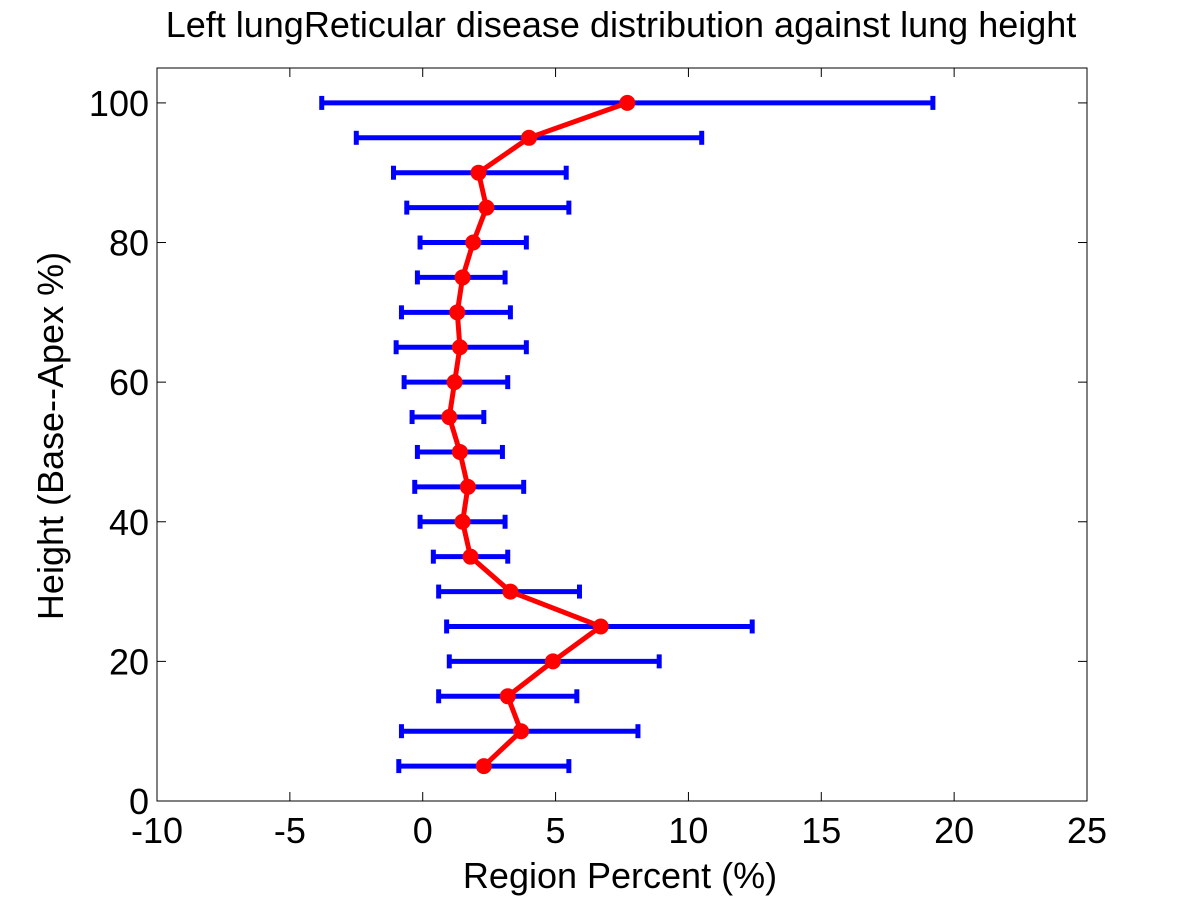 This screenshot has width=1201, height=901. I want to click on x-tick-label: -10, so click(157, 830).